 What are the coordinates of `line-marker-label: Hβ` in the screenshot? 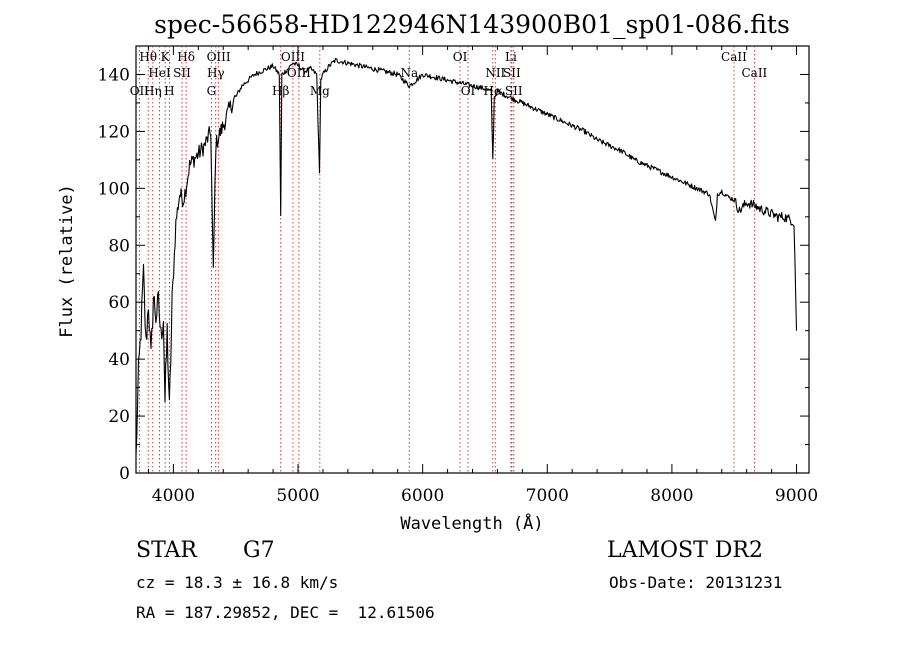 It's located at (280, 91).